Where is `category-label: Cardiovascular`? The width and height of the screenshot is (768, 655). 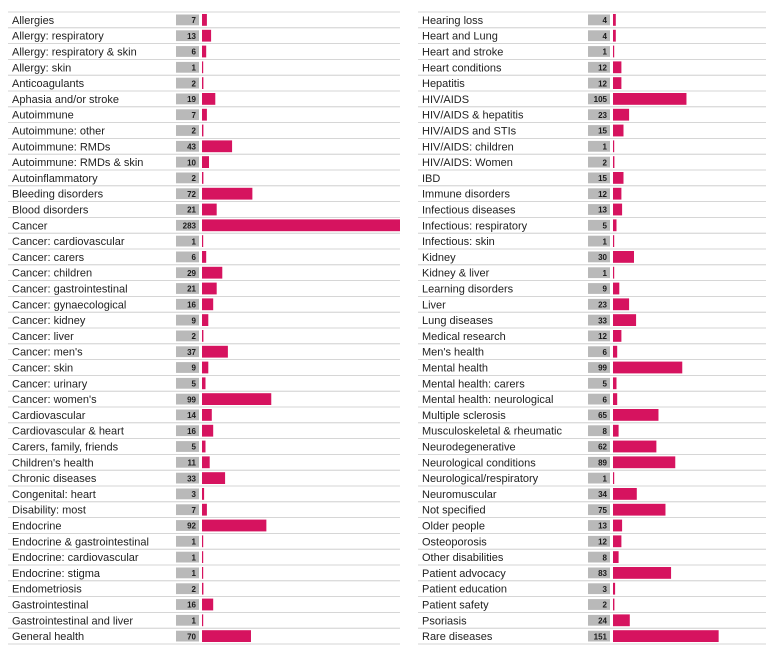 category-label: Cardiovascular is located at coordinates (49, 416).